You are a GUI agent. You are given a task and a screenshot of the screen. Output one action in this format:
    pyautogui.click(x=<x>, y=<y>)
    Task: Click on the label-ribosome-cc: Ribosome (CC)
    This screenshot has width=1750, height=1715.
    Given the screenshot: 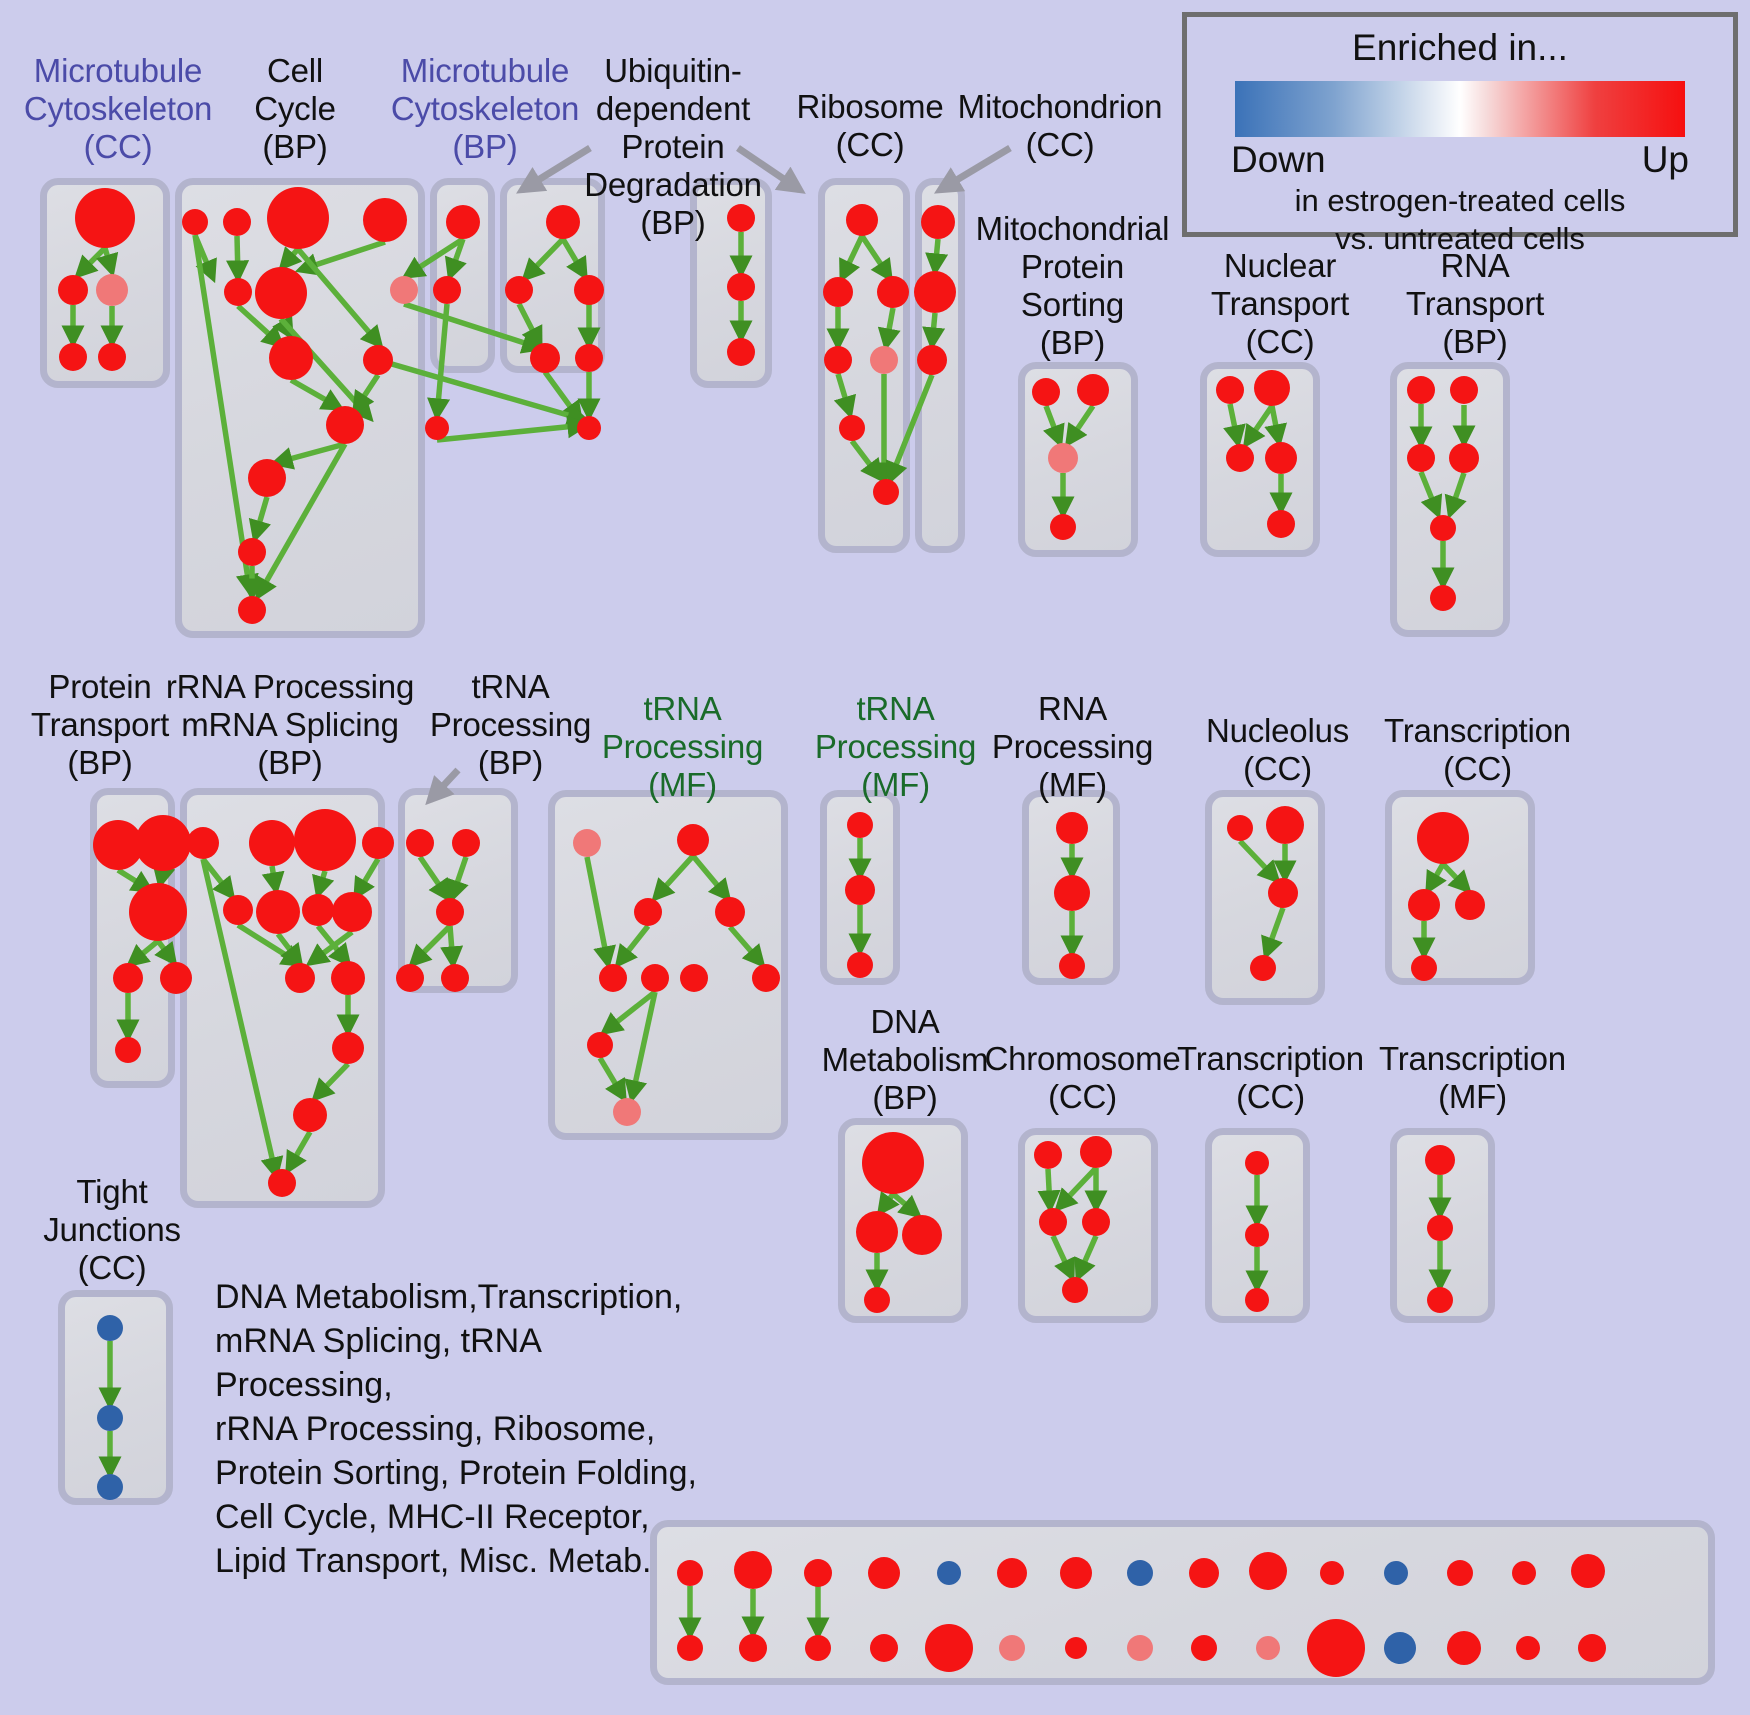 What is the action you would take?
    pyautogui.click(x=870, y=125)
    